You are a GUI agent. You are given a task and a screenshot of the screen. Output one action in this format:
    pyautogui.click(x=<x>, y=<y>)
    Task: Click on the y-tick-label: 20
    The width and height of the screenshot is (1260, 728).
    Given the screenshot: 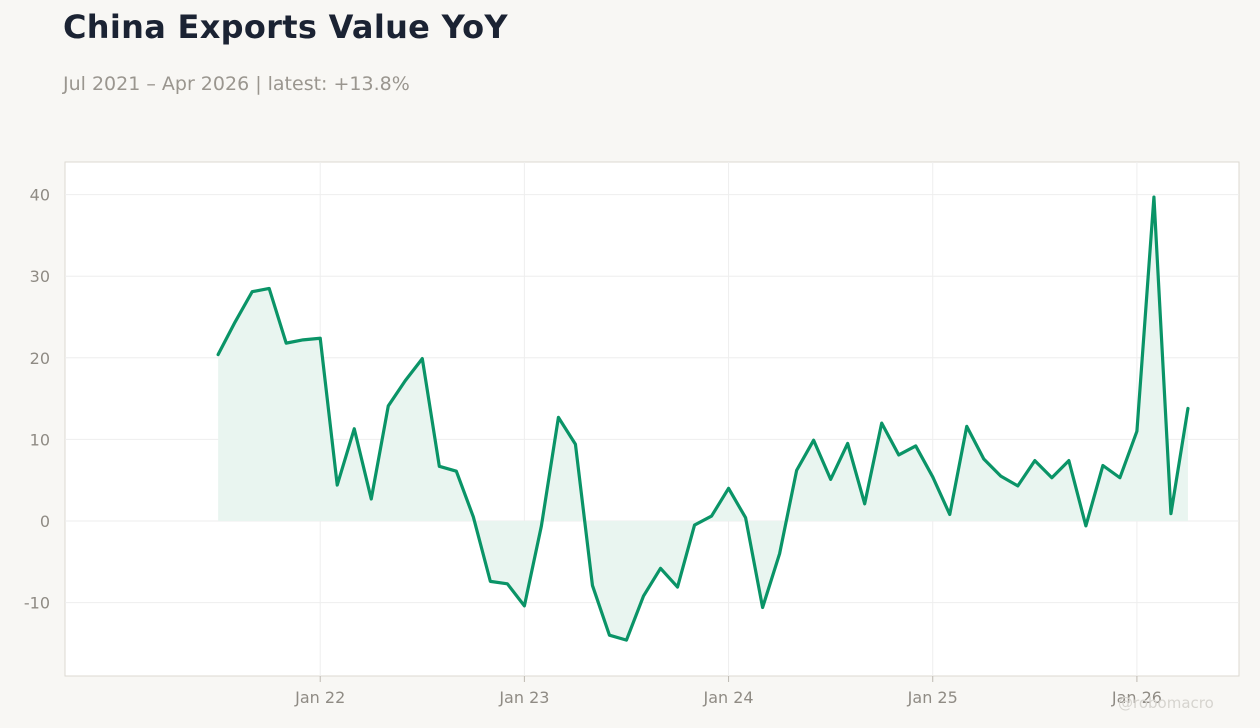 What is the action you would take?
    pyautogui.click(x=40, y=358)
    